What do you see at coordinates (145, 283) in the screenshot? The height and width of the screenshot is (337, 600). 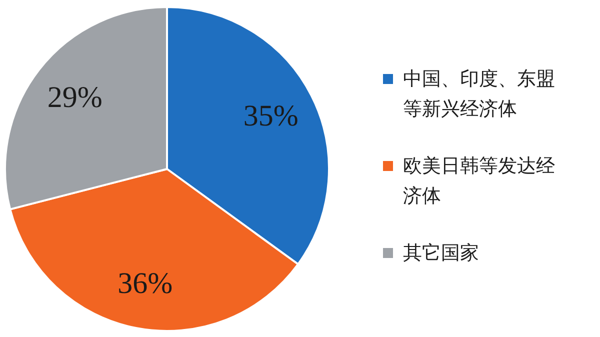 I see `data-label: 36%` at bounding box center [145, 283].